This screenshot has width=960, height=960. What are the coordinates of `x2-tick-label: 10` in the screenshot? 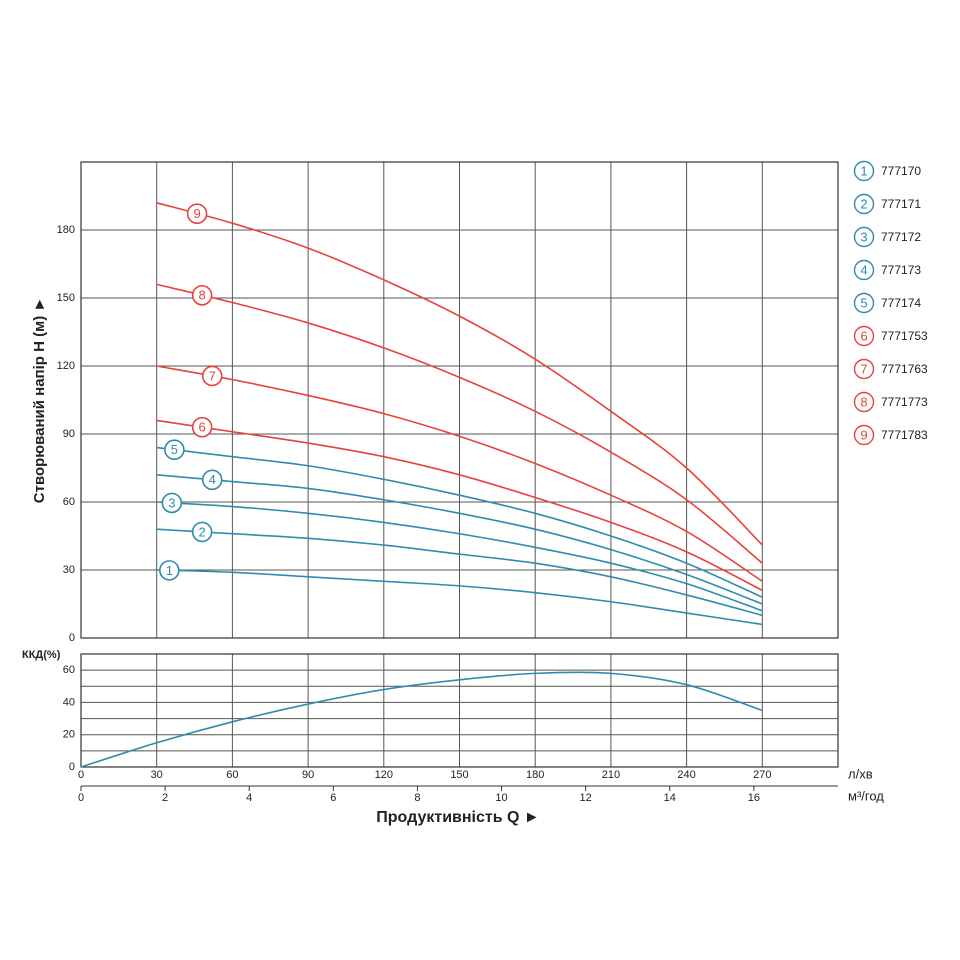 It's located at (501, 798).